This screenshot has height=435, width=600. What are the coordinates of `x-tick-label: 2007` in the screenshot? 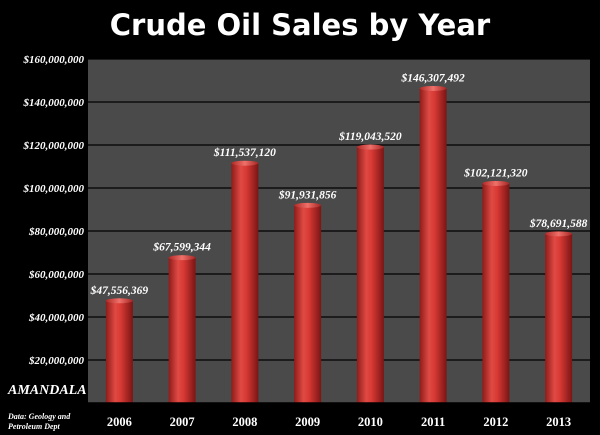 It's located at (182, 422).